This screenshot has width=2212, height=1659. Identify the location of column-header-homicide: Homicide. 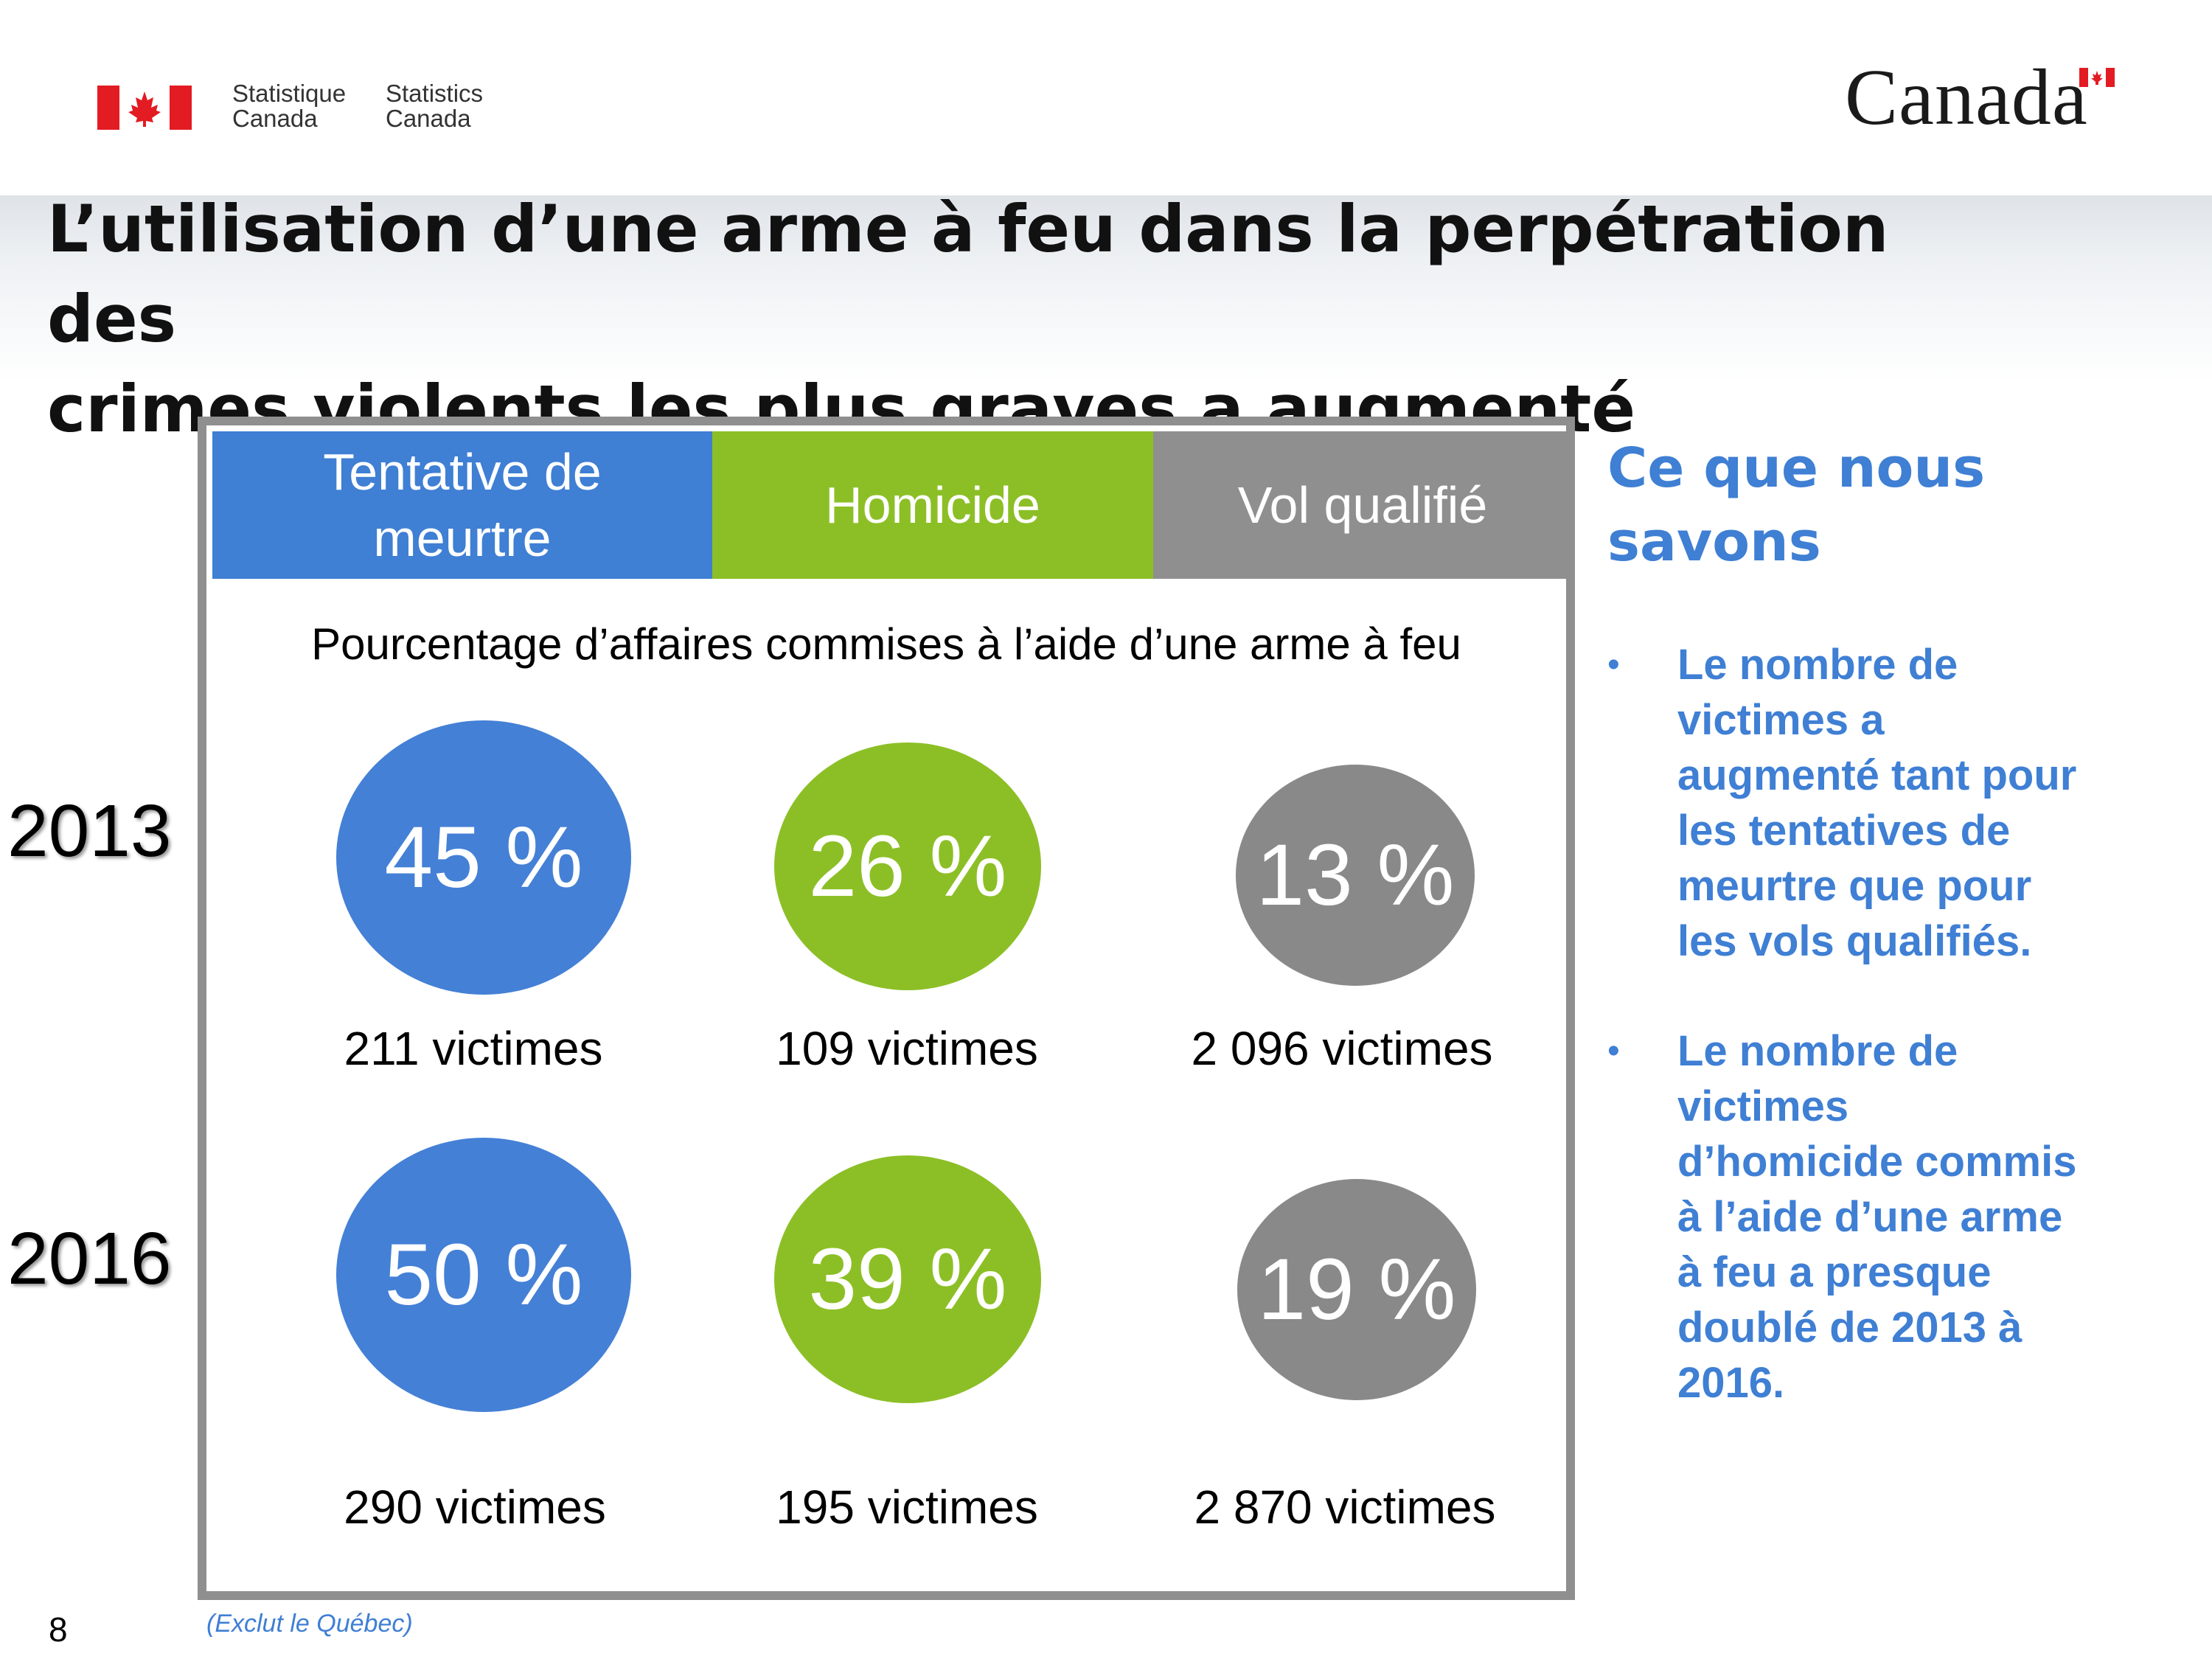
(932, 505).